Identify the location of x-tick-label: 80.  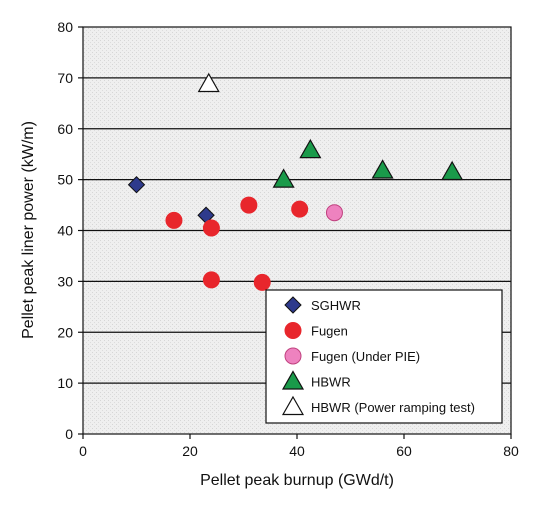
(511, 451).